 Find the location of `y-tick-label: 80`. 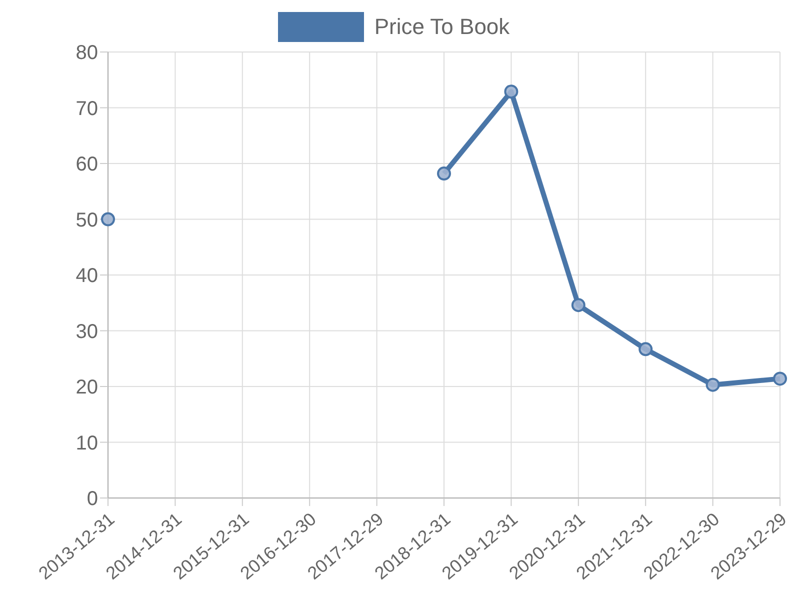

y-tick-label: 80 is located at coordinates (87, 53).